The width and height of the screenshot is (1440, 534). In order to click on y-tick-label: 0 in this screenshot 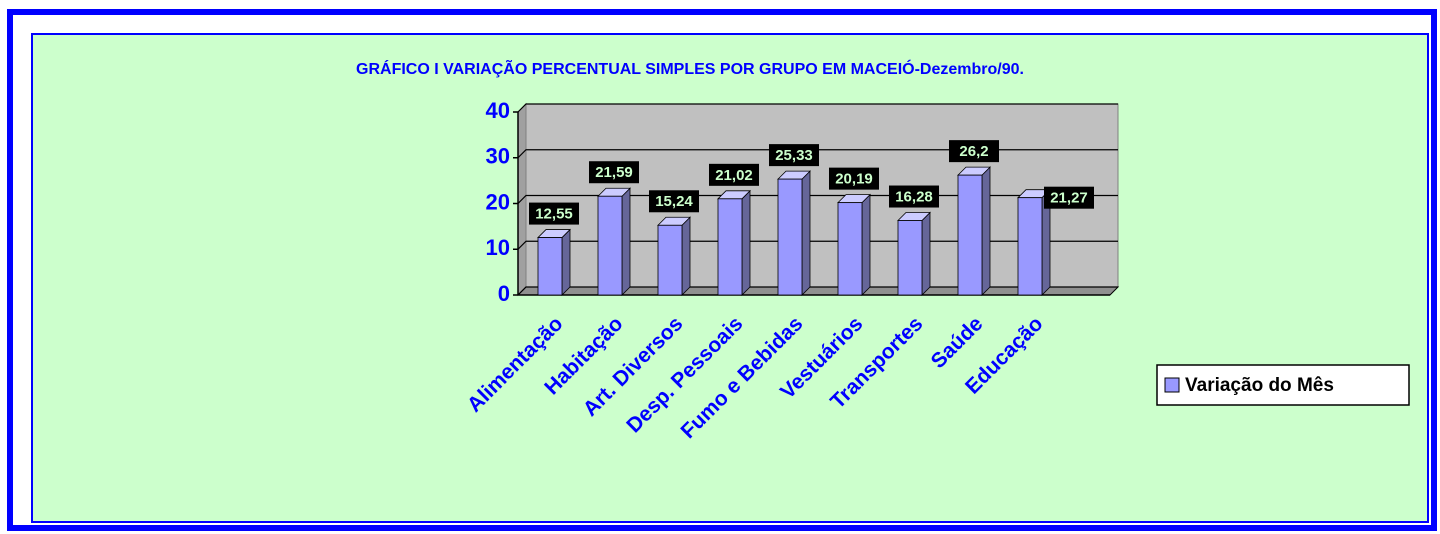, I will do `click(504, 293)`.